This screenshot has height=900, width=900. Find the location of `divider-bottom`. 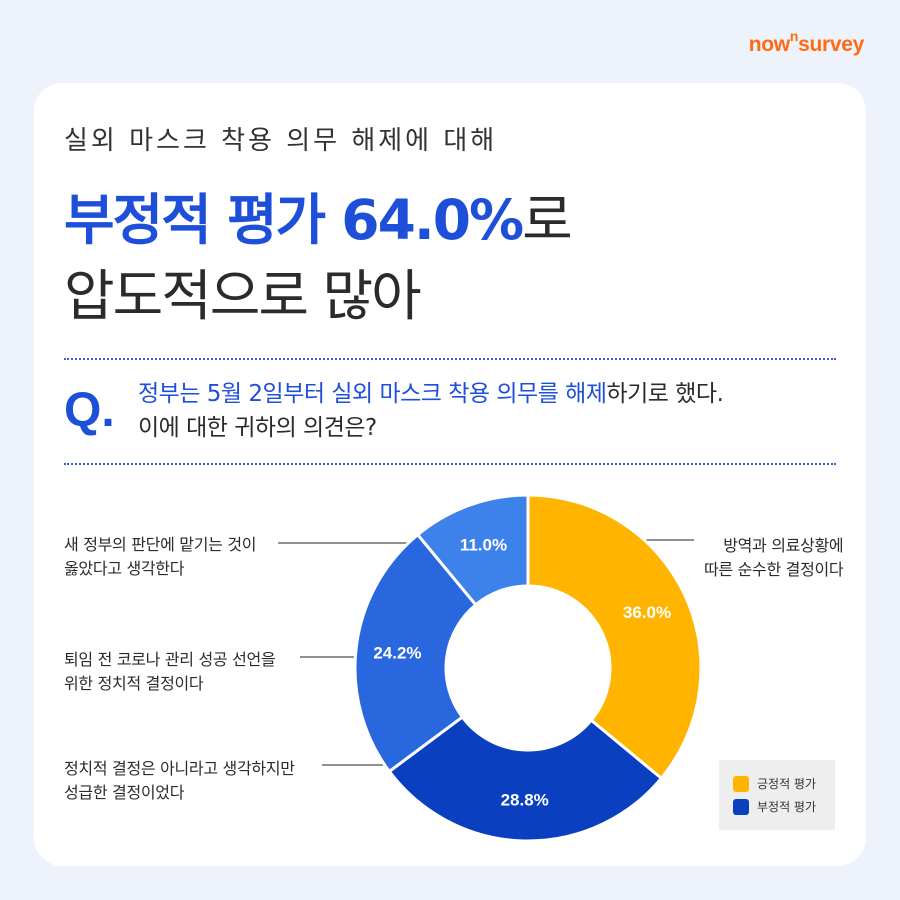

divider-bottom is located at coordinates (450, 464).